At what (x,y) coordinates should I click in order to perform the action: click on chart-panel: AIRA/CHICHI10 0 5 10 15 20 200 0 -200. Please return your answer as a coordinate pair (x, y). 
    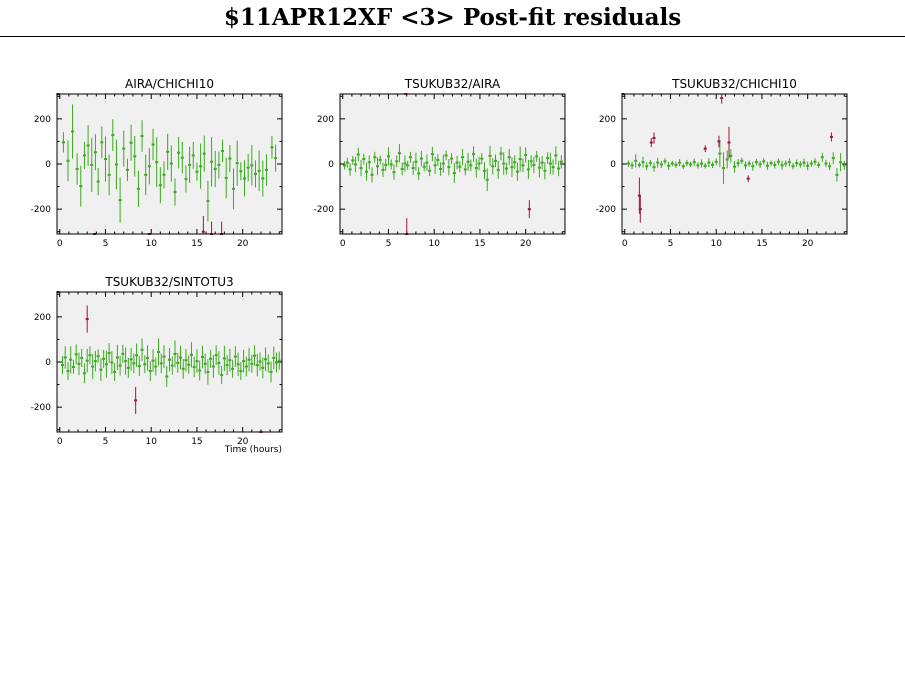
    Looking at the image, I should click on (157, 163).